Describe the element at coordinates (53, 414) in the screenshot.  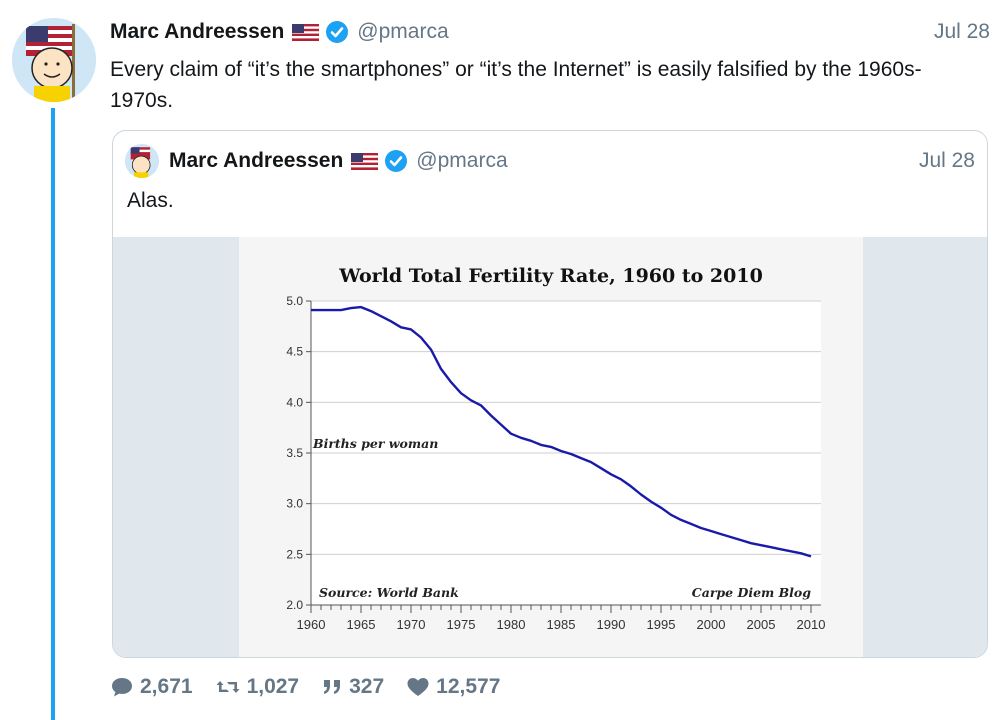
I see `thread-line` at that location.